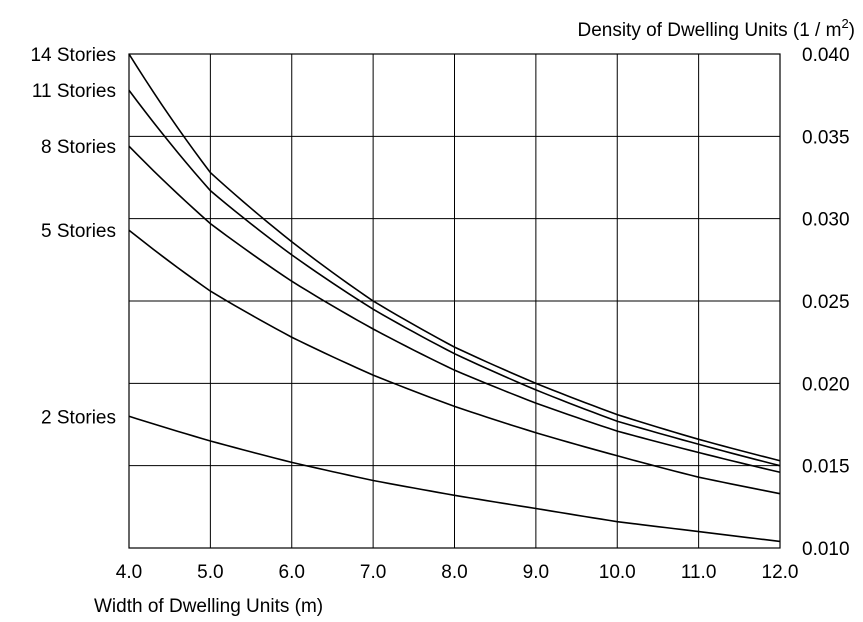 The height and width of the screenshot is (622, 863). I want to click on y-tick-label: 0.020, so click(826, 384).